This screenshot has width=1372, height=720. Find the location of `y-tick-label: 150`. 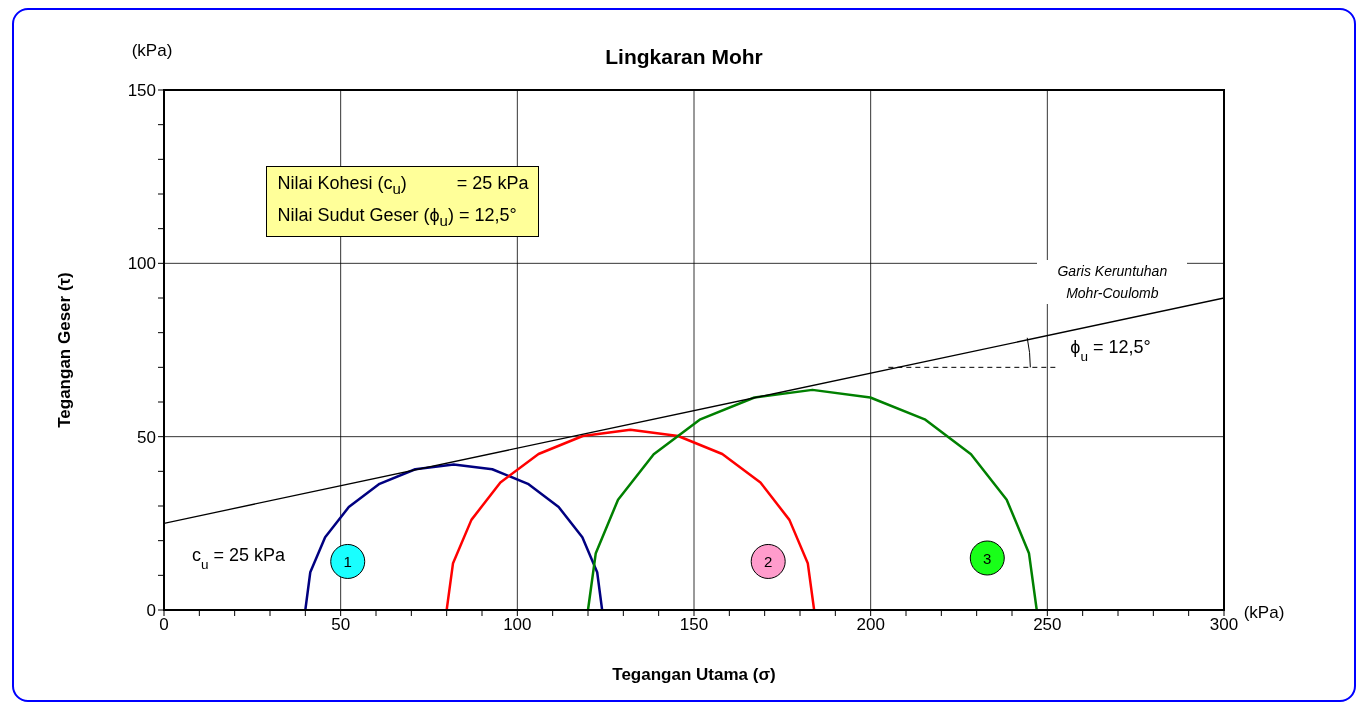

y-tick-label: 150 is located at coordinates (141, 91).